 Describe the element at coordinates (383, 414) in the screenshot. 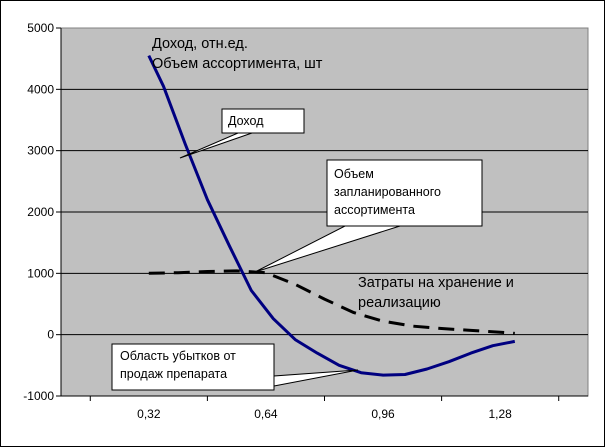

I see `x-tick-label-0,96: 0,96` at that location.